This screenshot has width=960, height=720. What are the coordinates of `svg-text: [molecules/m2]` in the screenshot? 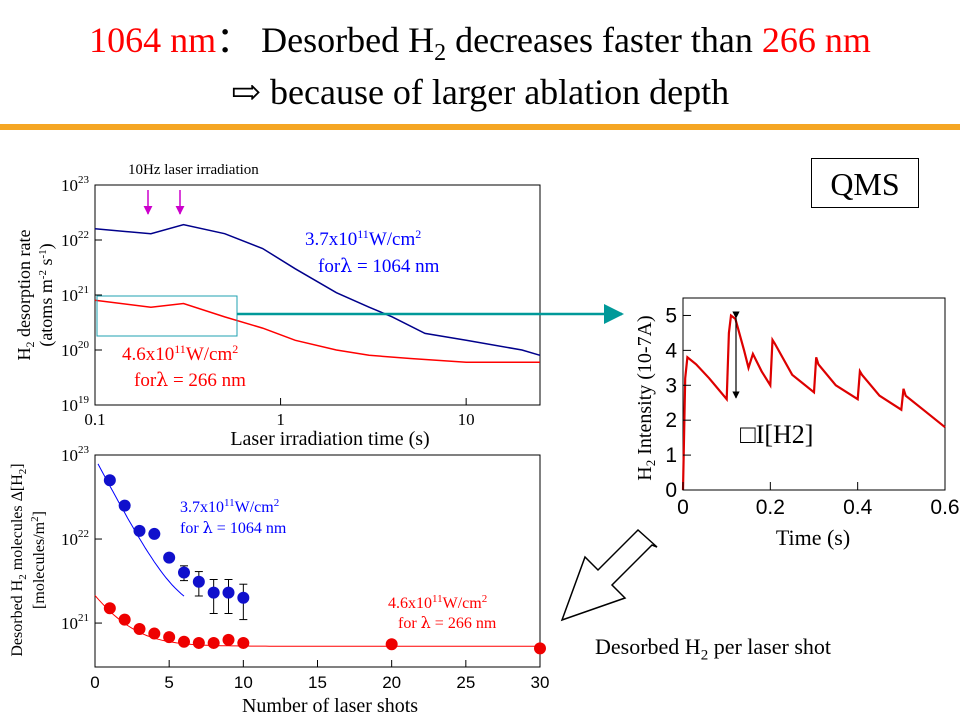 It's located at (38, 560).